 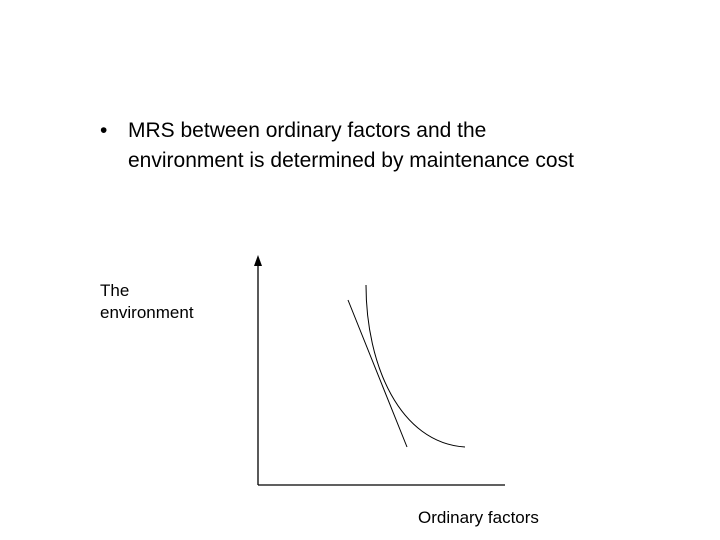 I want to click on isoquant-curve, so click(x=415, y=366).